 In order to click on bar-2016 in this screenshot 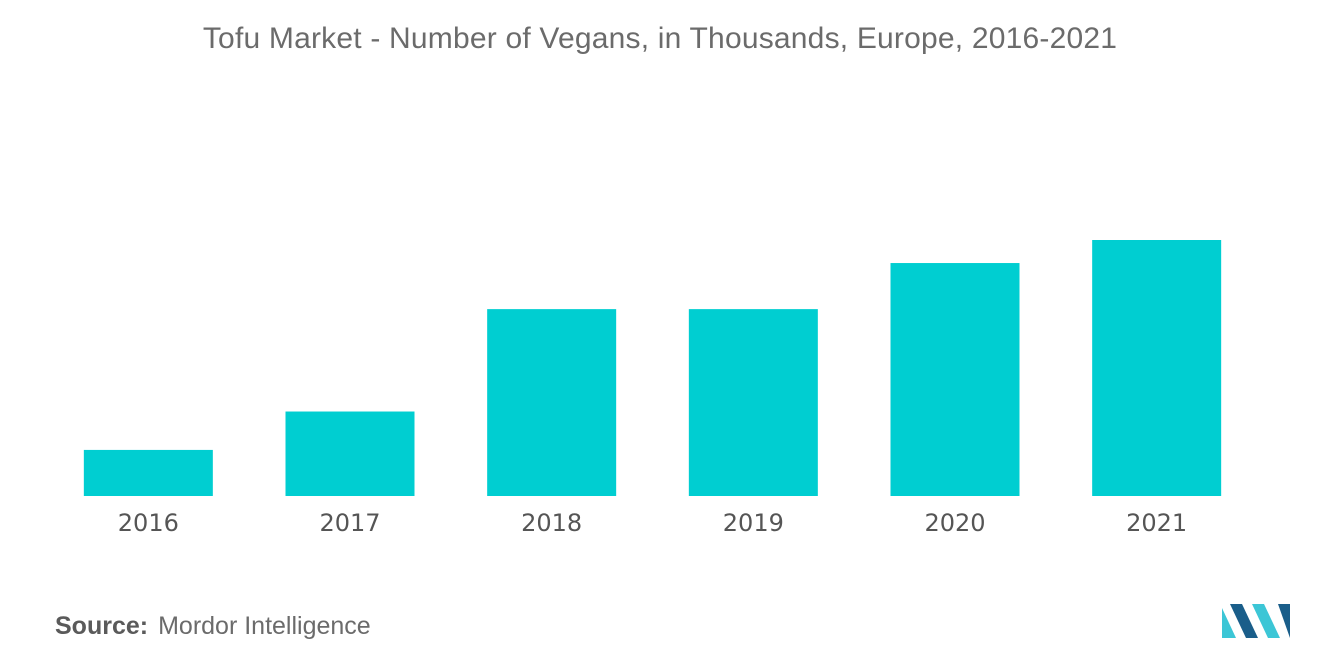, I will do `click(148, 472)`.